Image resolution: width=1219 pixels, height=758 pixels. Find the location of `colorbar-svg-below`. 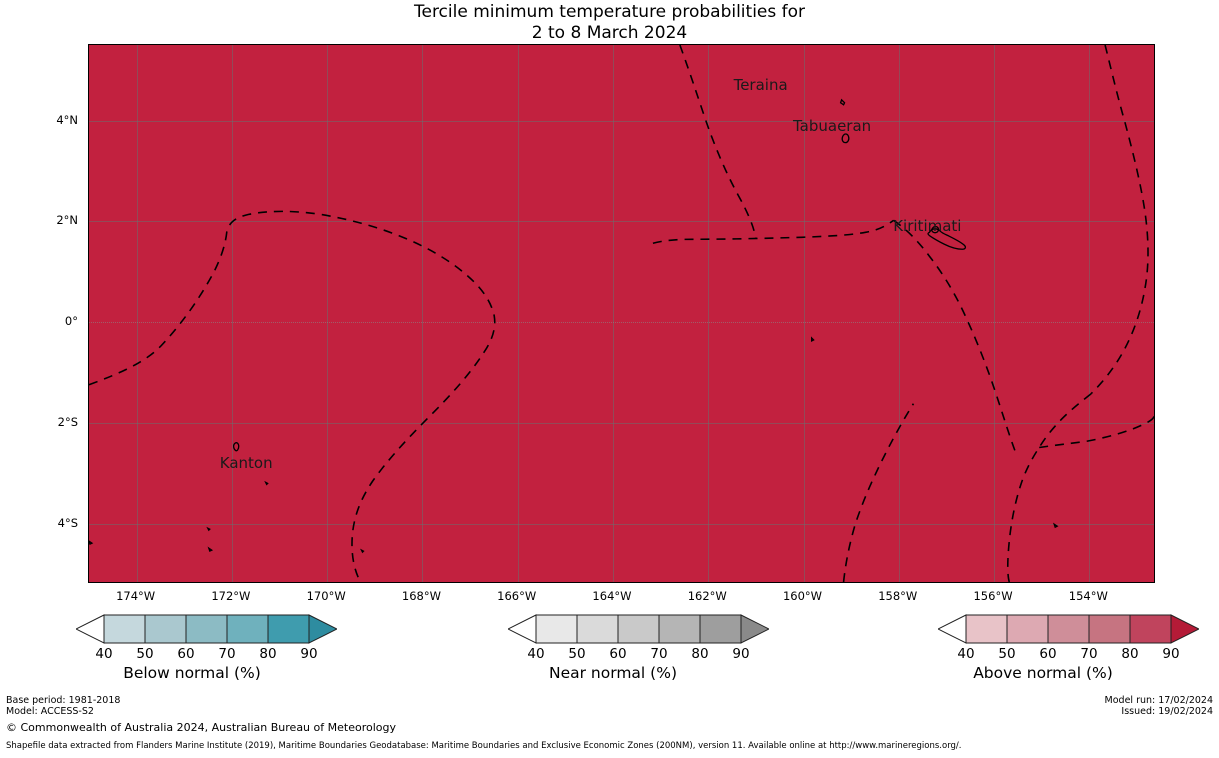

colorbar-svg-below is located at coordinates (206, 629).